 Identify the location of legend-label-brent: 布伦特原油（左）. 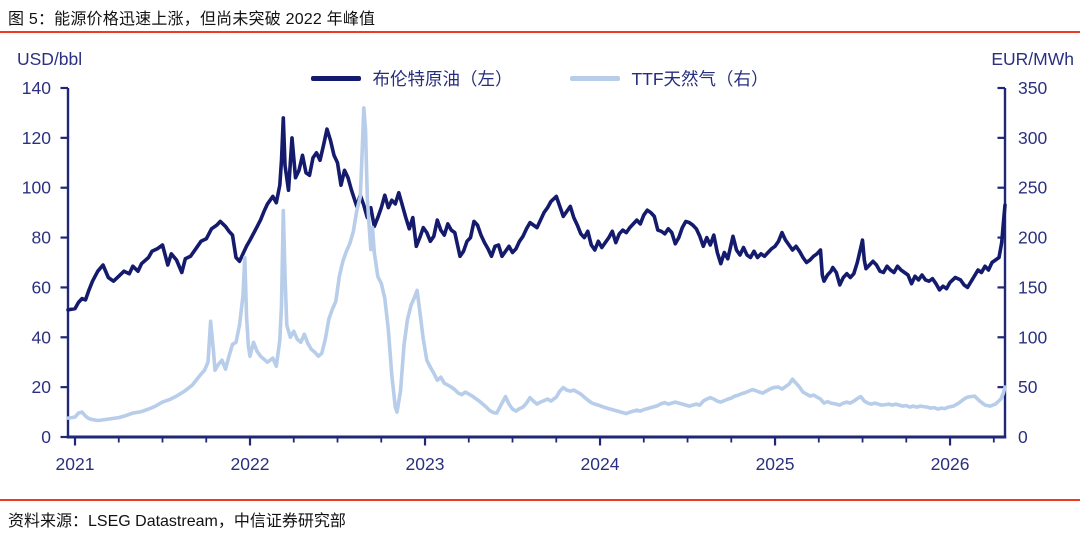
(442, 79).